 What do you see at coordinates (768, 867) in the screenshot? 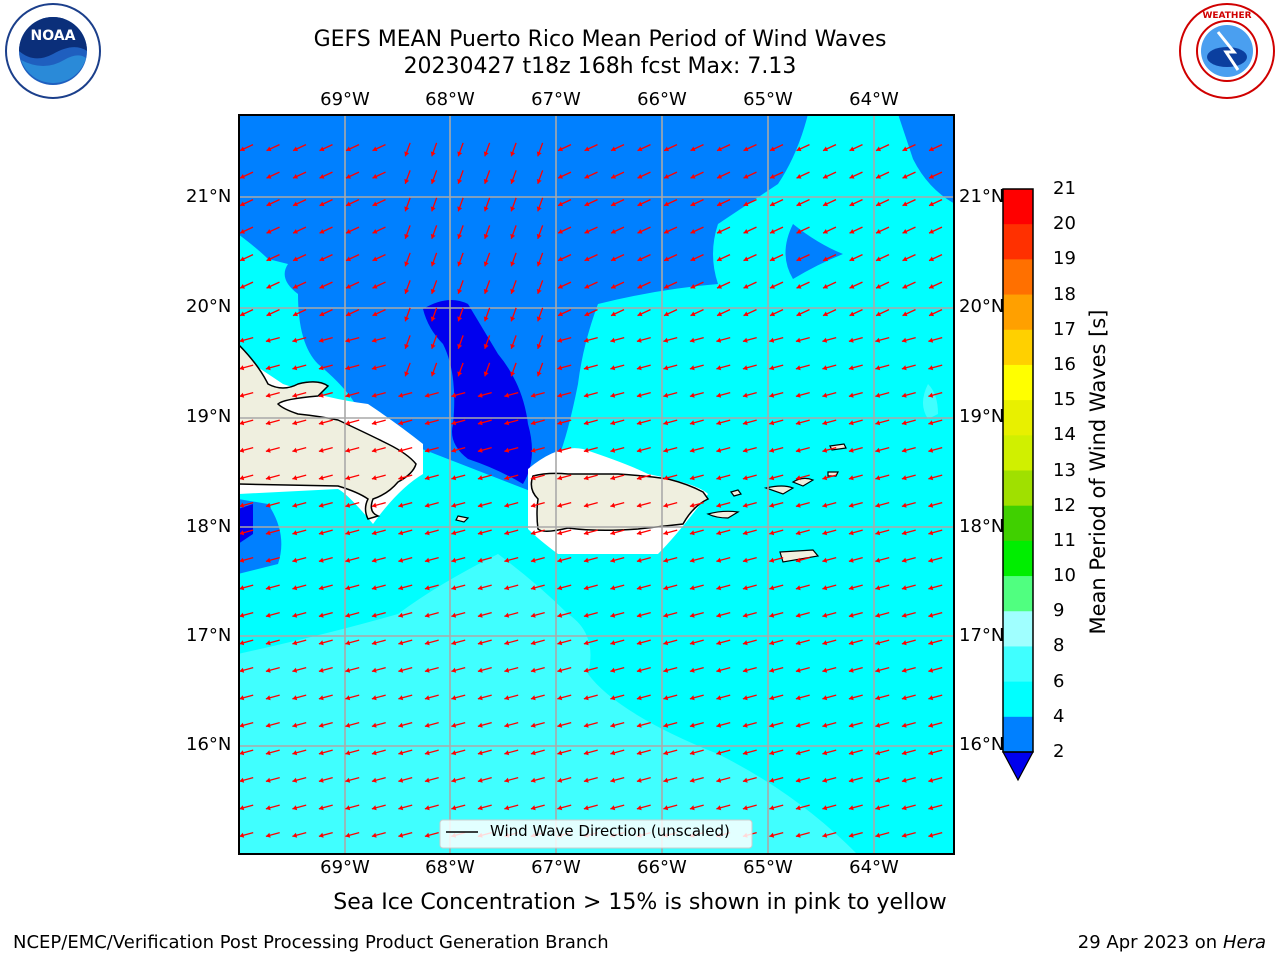
I see `lon-label-bottom: 65°W` at bounding box center [768, 867].